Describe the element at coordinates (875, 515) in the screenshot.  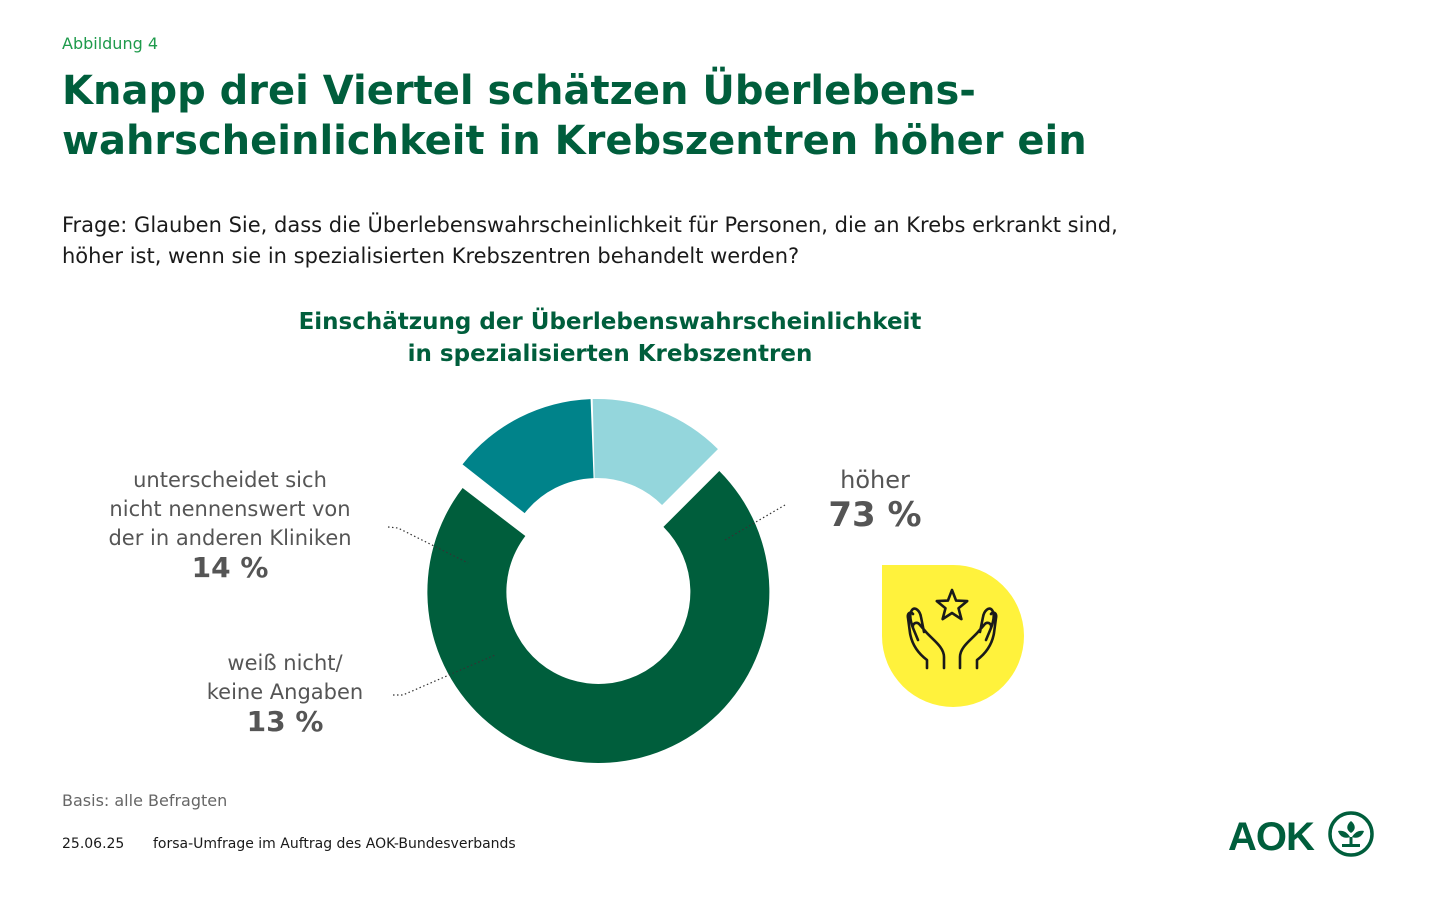
I see `label-hoeher-value: 73 %` at that location.